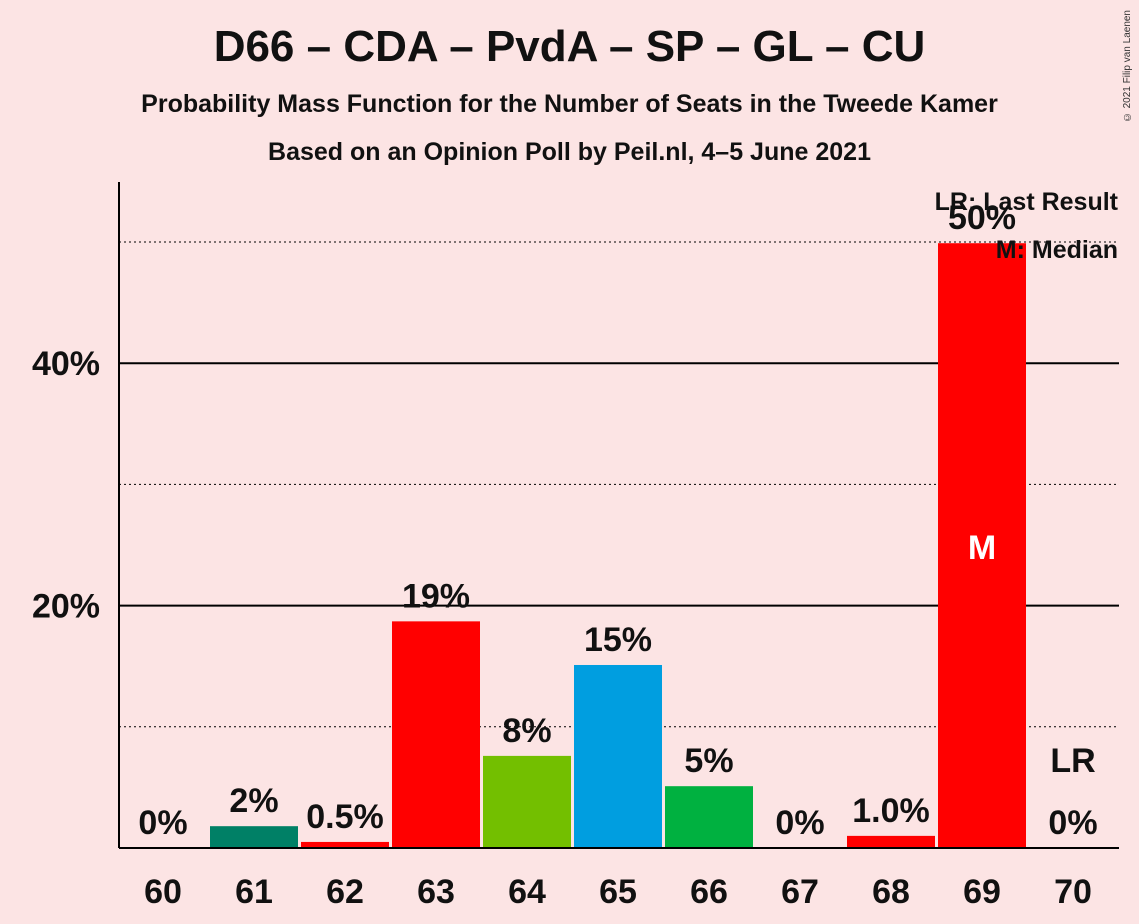 The image size is (1139, 924). Describe the element at coordinates (569, 46) in the screenshot. I see `chart-title: D66 – CDA – PvdA – SP – GL – CU` at that location.